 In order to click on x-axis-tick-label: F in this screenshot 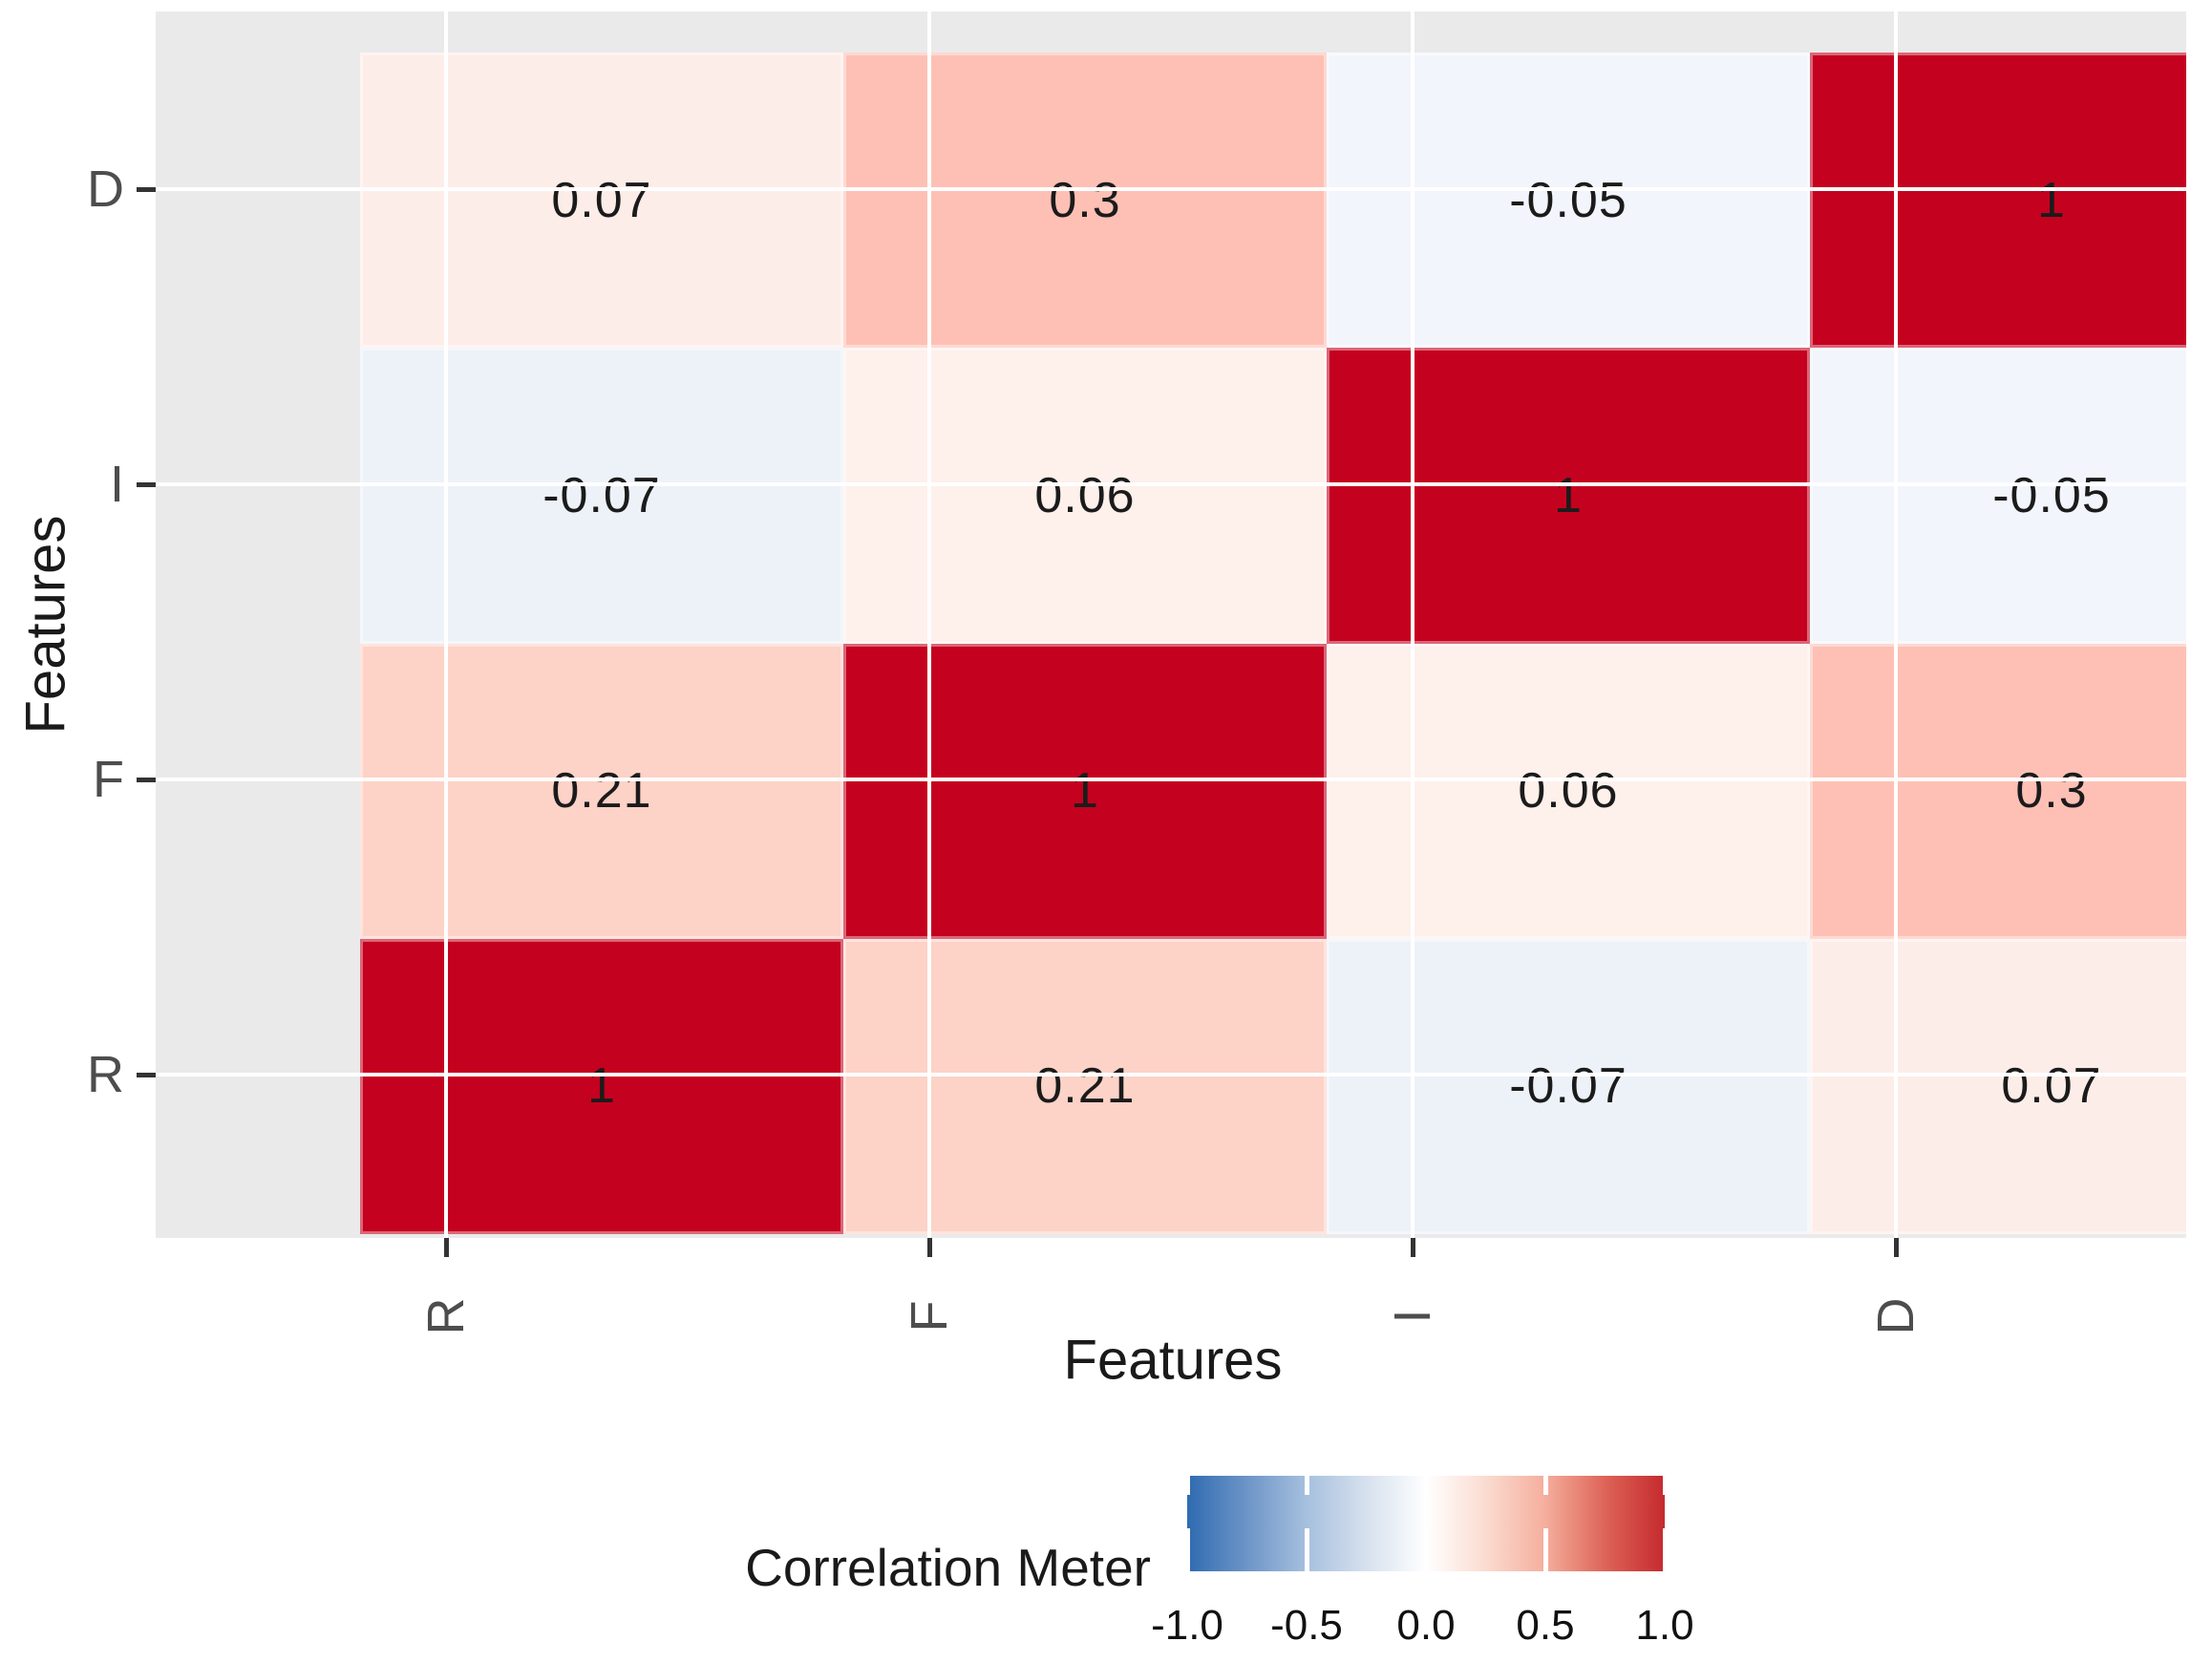, I will do `click(929, 1316)`.